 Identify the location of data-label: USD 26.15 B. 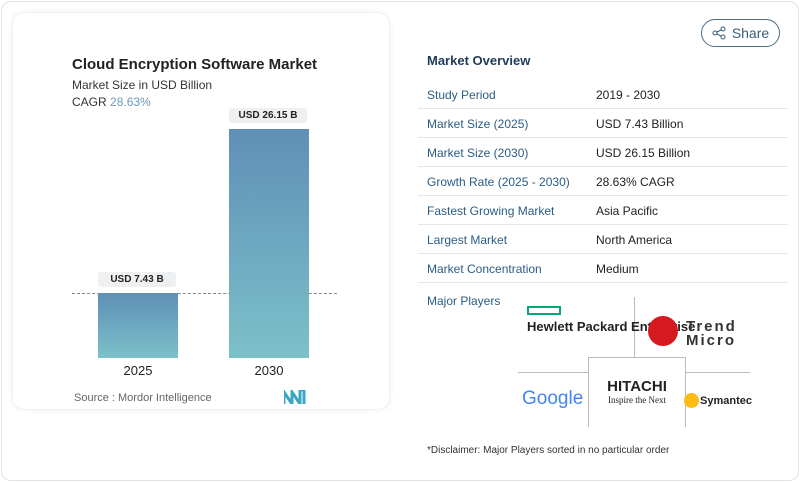
(268, 115).